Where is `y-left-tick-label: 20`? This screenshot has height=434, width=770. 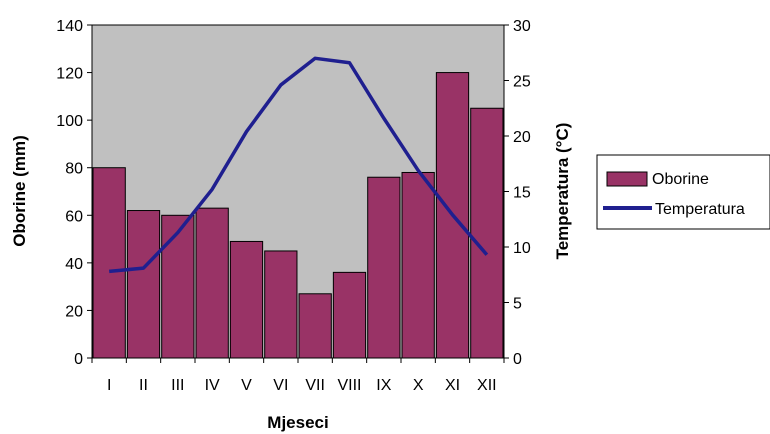 y-left-tick-label: 20 is located at coordinates (74, 311).